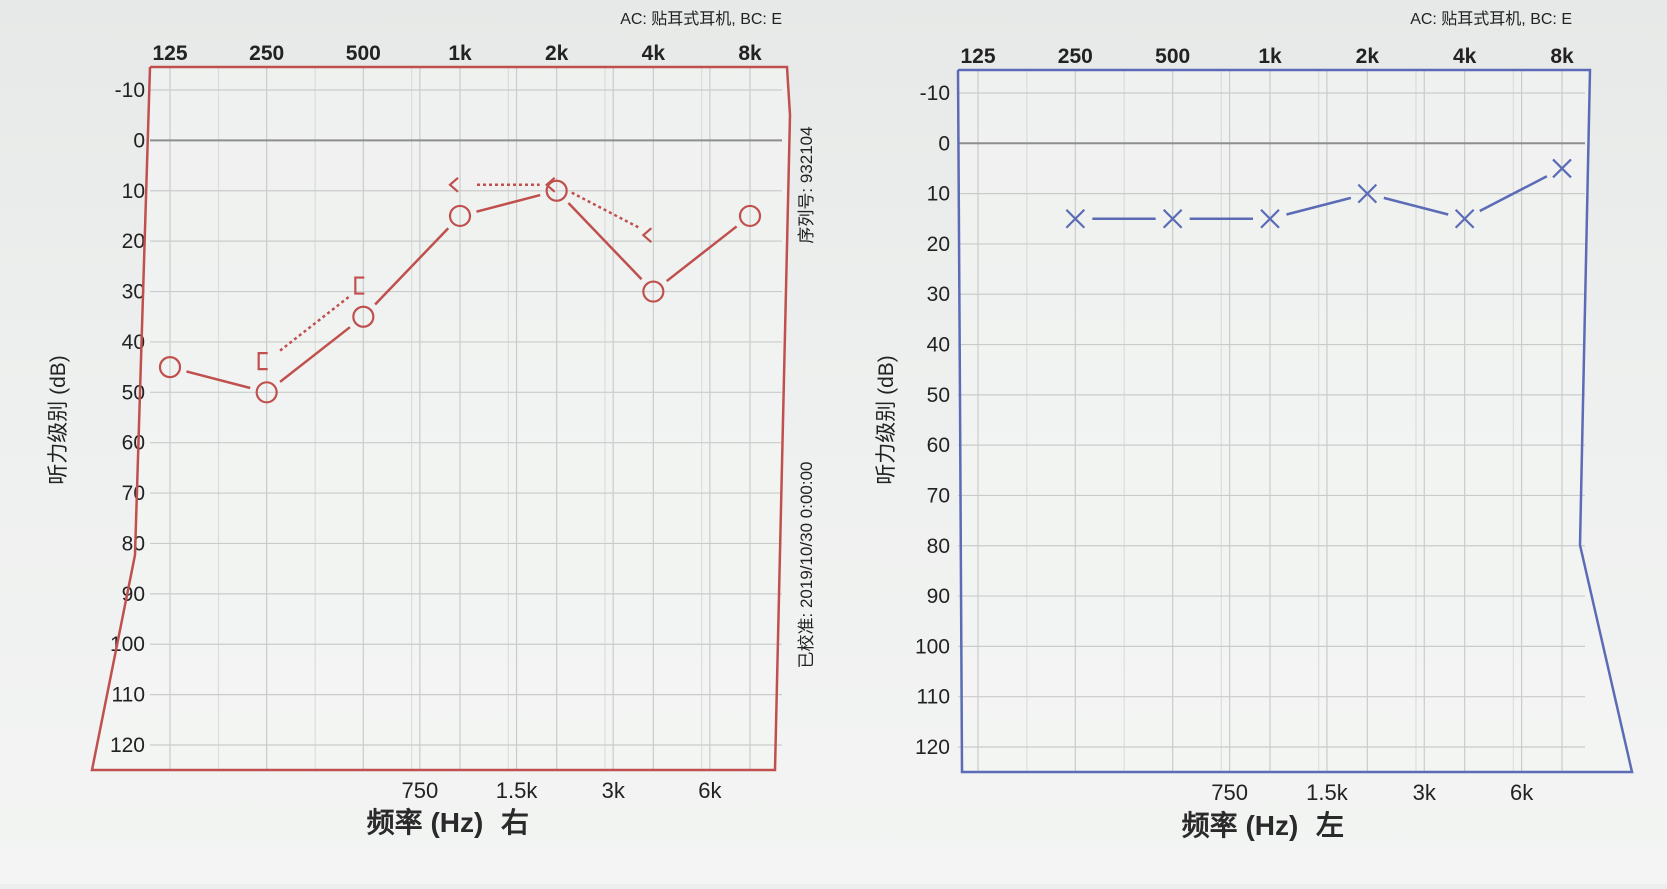 This screenshot has height=889, width=1667. What do you see at coordinates (938, 596) in the screenshot?
I see `y-tick-label: 90` at bounding box center [938, 596].